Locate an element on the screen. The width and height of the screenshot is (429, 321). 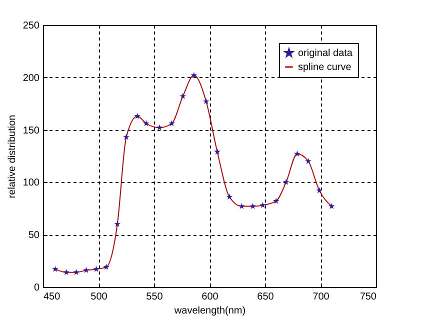
y-tick-label: 0 is located at coordinates (37, 288).